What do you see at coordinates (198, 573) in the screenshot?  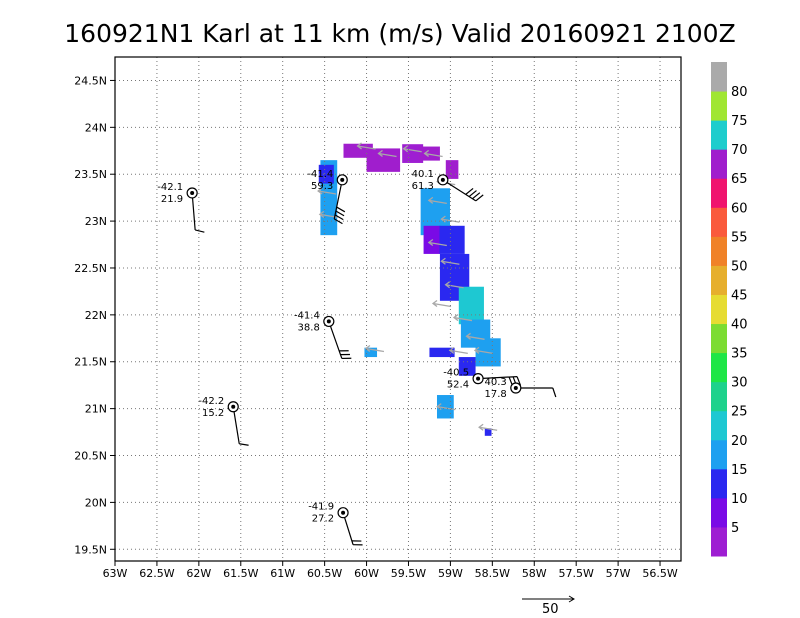 I see `x-tick-label: 62W` at bounding box center [198, 573].